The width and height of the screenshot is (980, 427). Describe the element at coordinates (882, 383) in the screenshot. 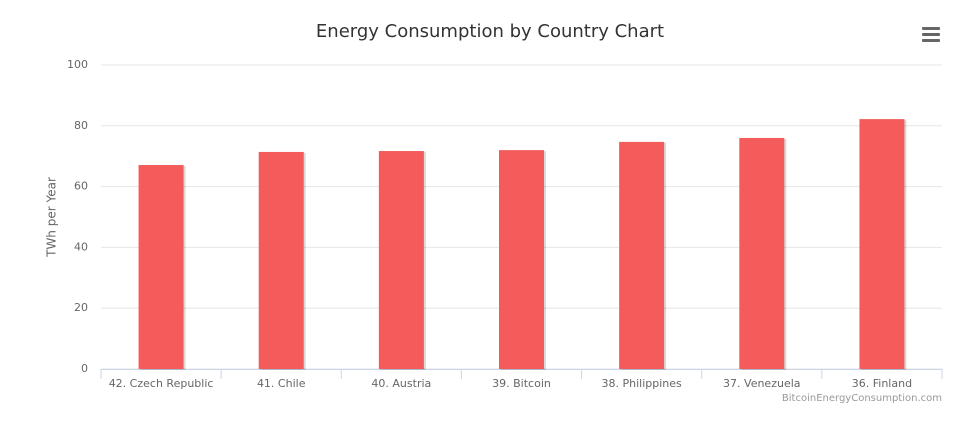

I see `x-tick-label: 36. Finland` at that location.